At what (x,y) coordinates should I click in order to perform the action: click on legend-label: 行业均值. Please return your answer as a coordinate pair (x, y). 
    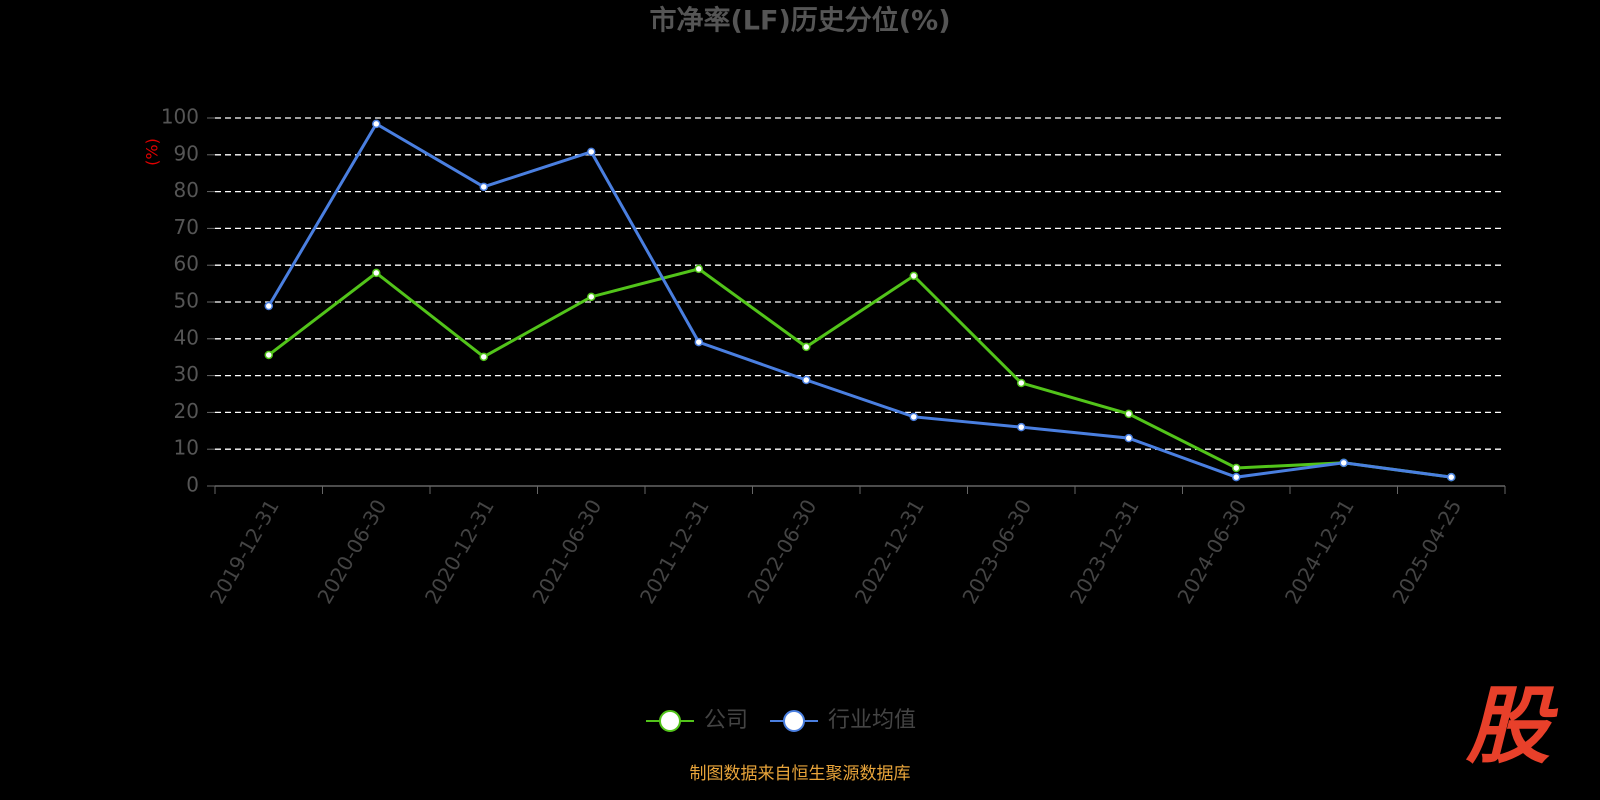
    Looking at the image, I should click on (872, 720).